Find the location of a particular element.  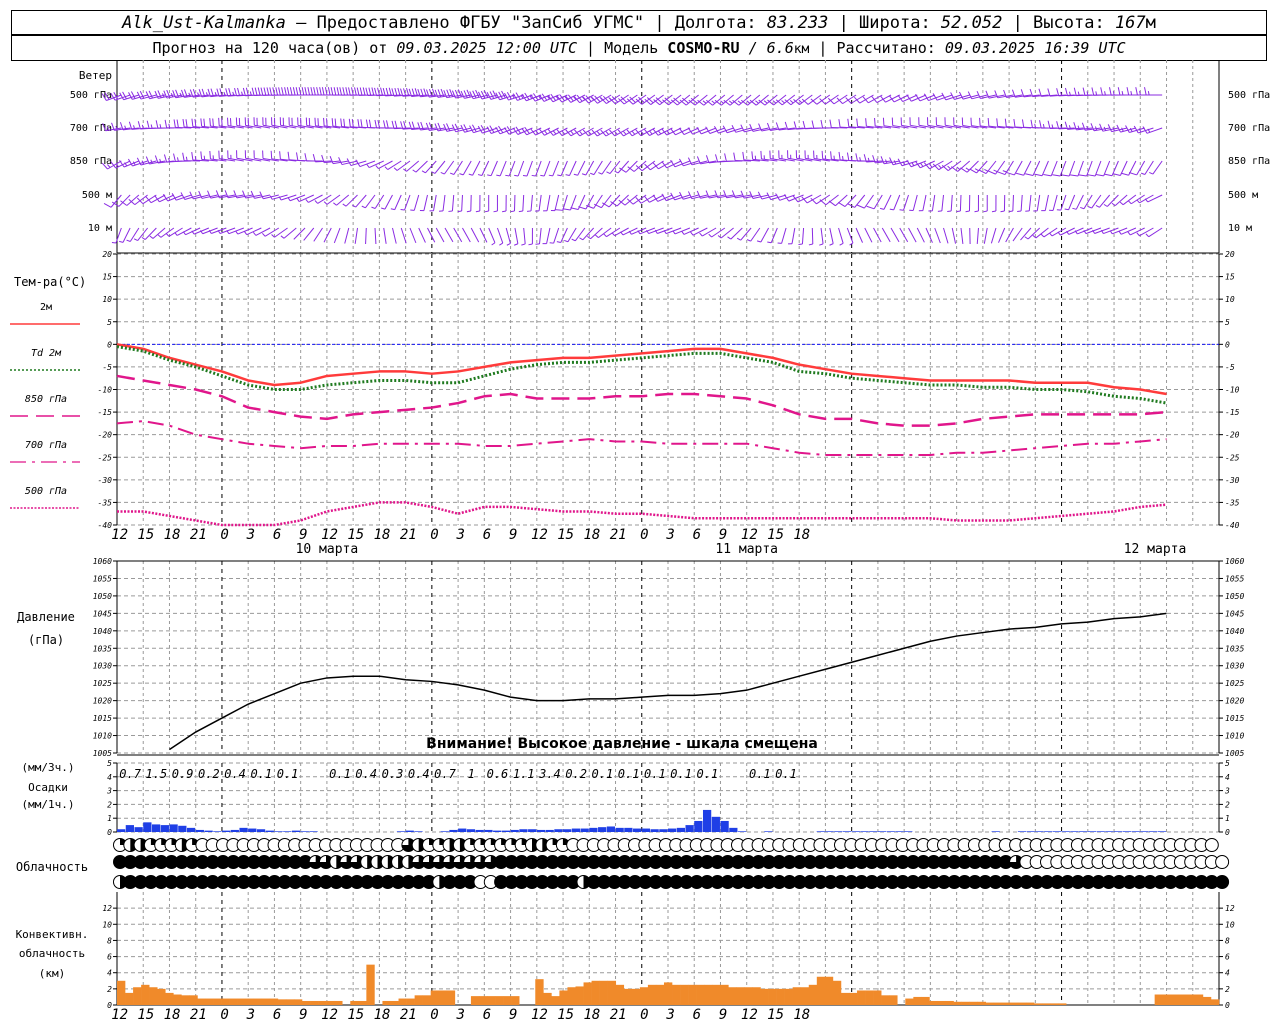

pressure-tick-label: 1025 is located at coordinates (102, 683).